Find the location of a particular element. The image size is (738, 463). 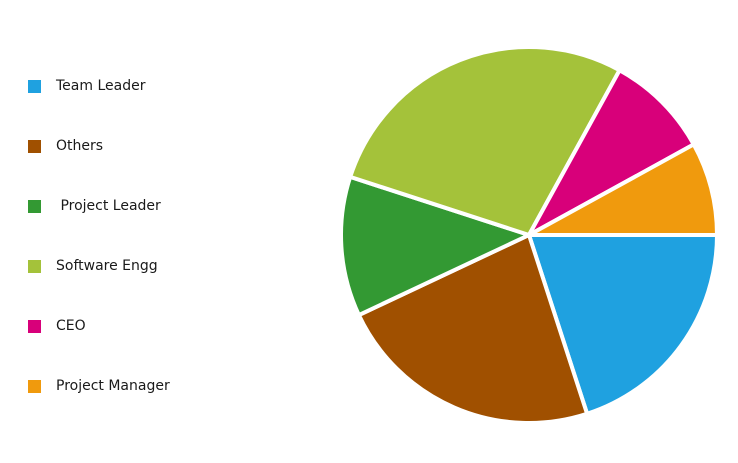

legend-label: Project Leader is located at coordinates (108, 206).